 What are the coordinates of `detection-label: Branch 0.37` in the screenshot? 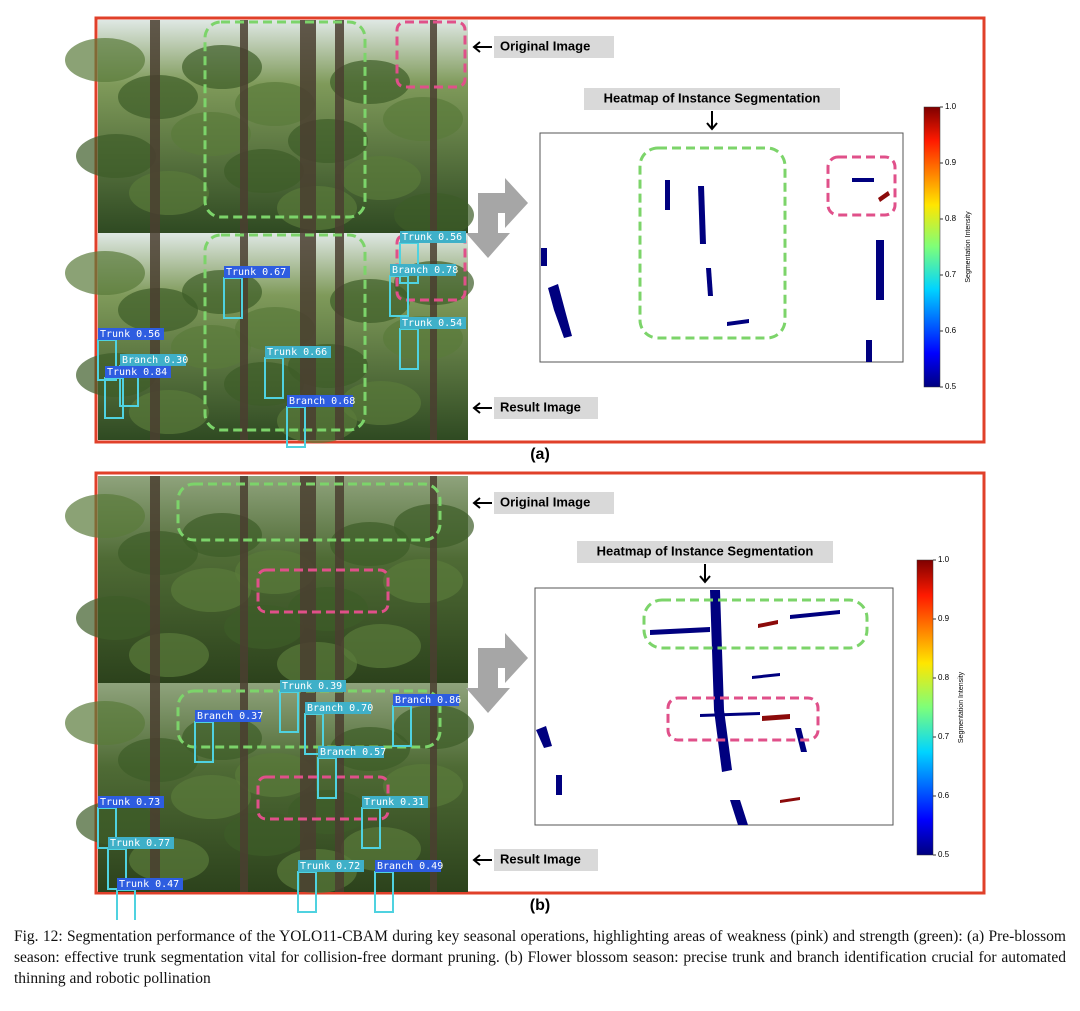 It's located at (230, 716).